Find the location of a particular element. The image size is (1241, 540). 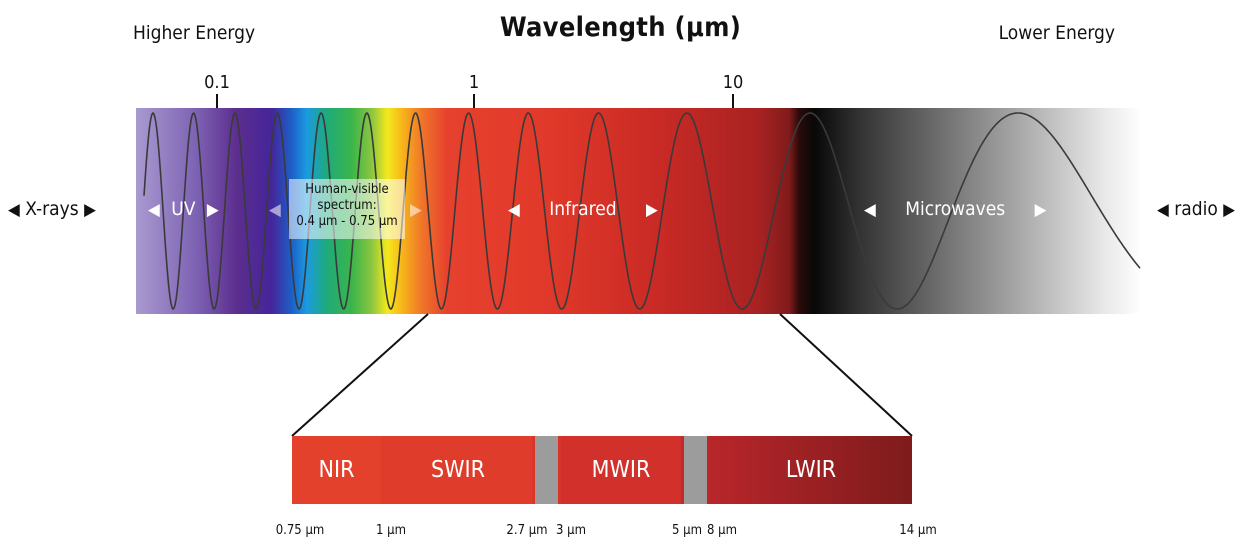

visible-line-3: 0.4 µm - 0.75 µm is located at coordinates (347, 221).